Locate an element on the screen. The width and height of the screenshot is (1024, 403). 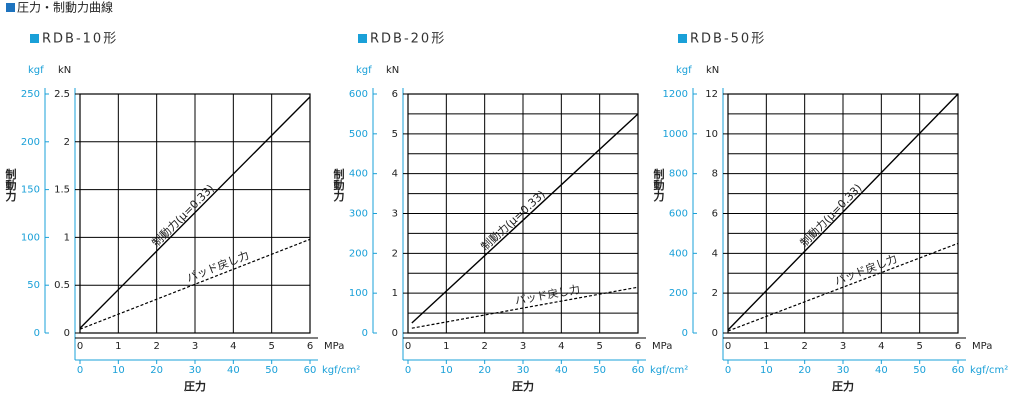
chart-title: RDB-10形 is located at coordinates (80, 39).